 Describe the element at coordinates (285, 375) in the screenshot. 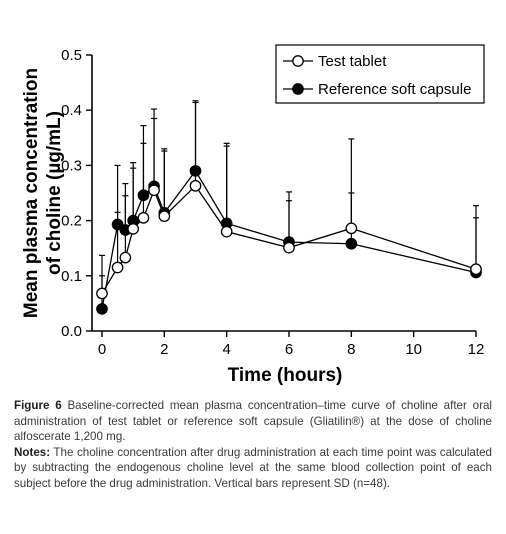

I see `x-axis-label: Time (hours)` at that location.